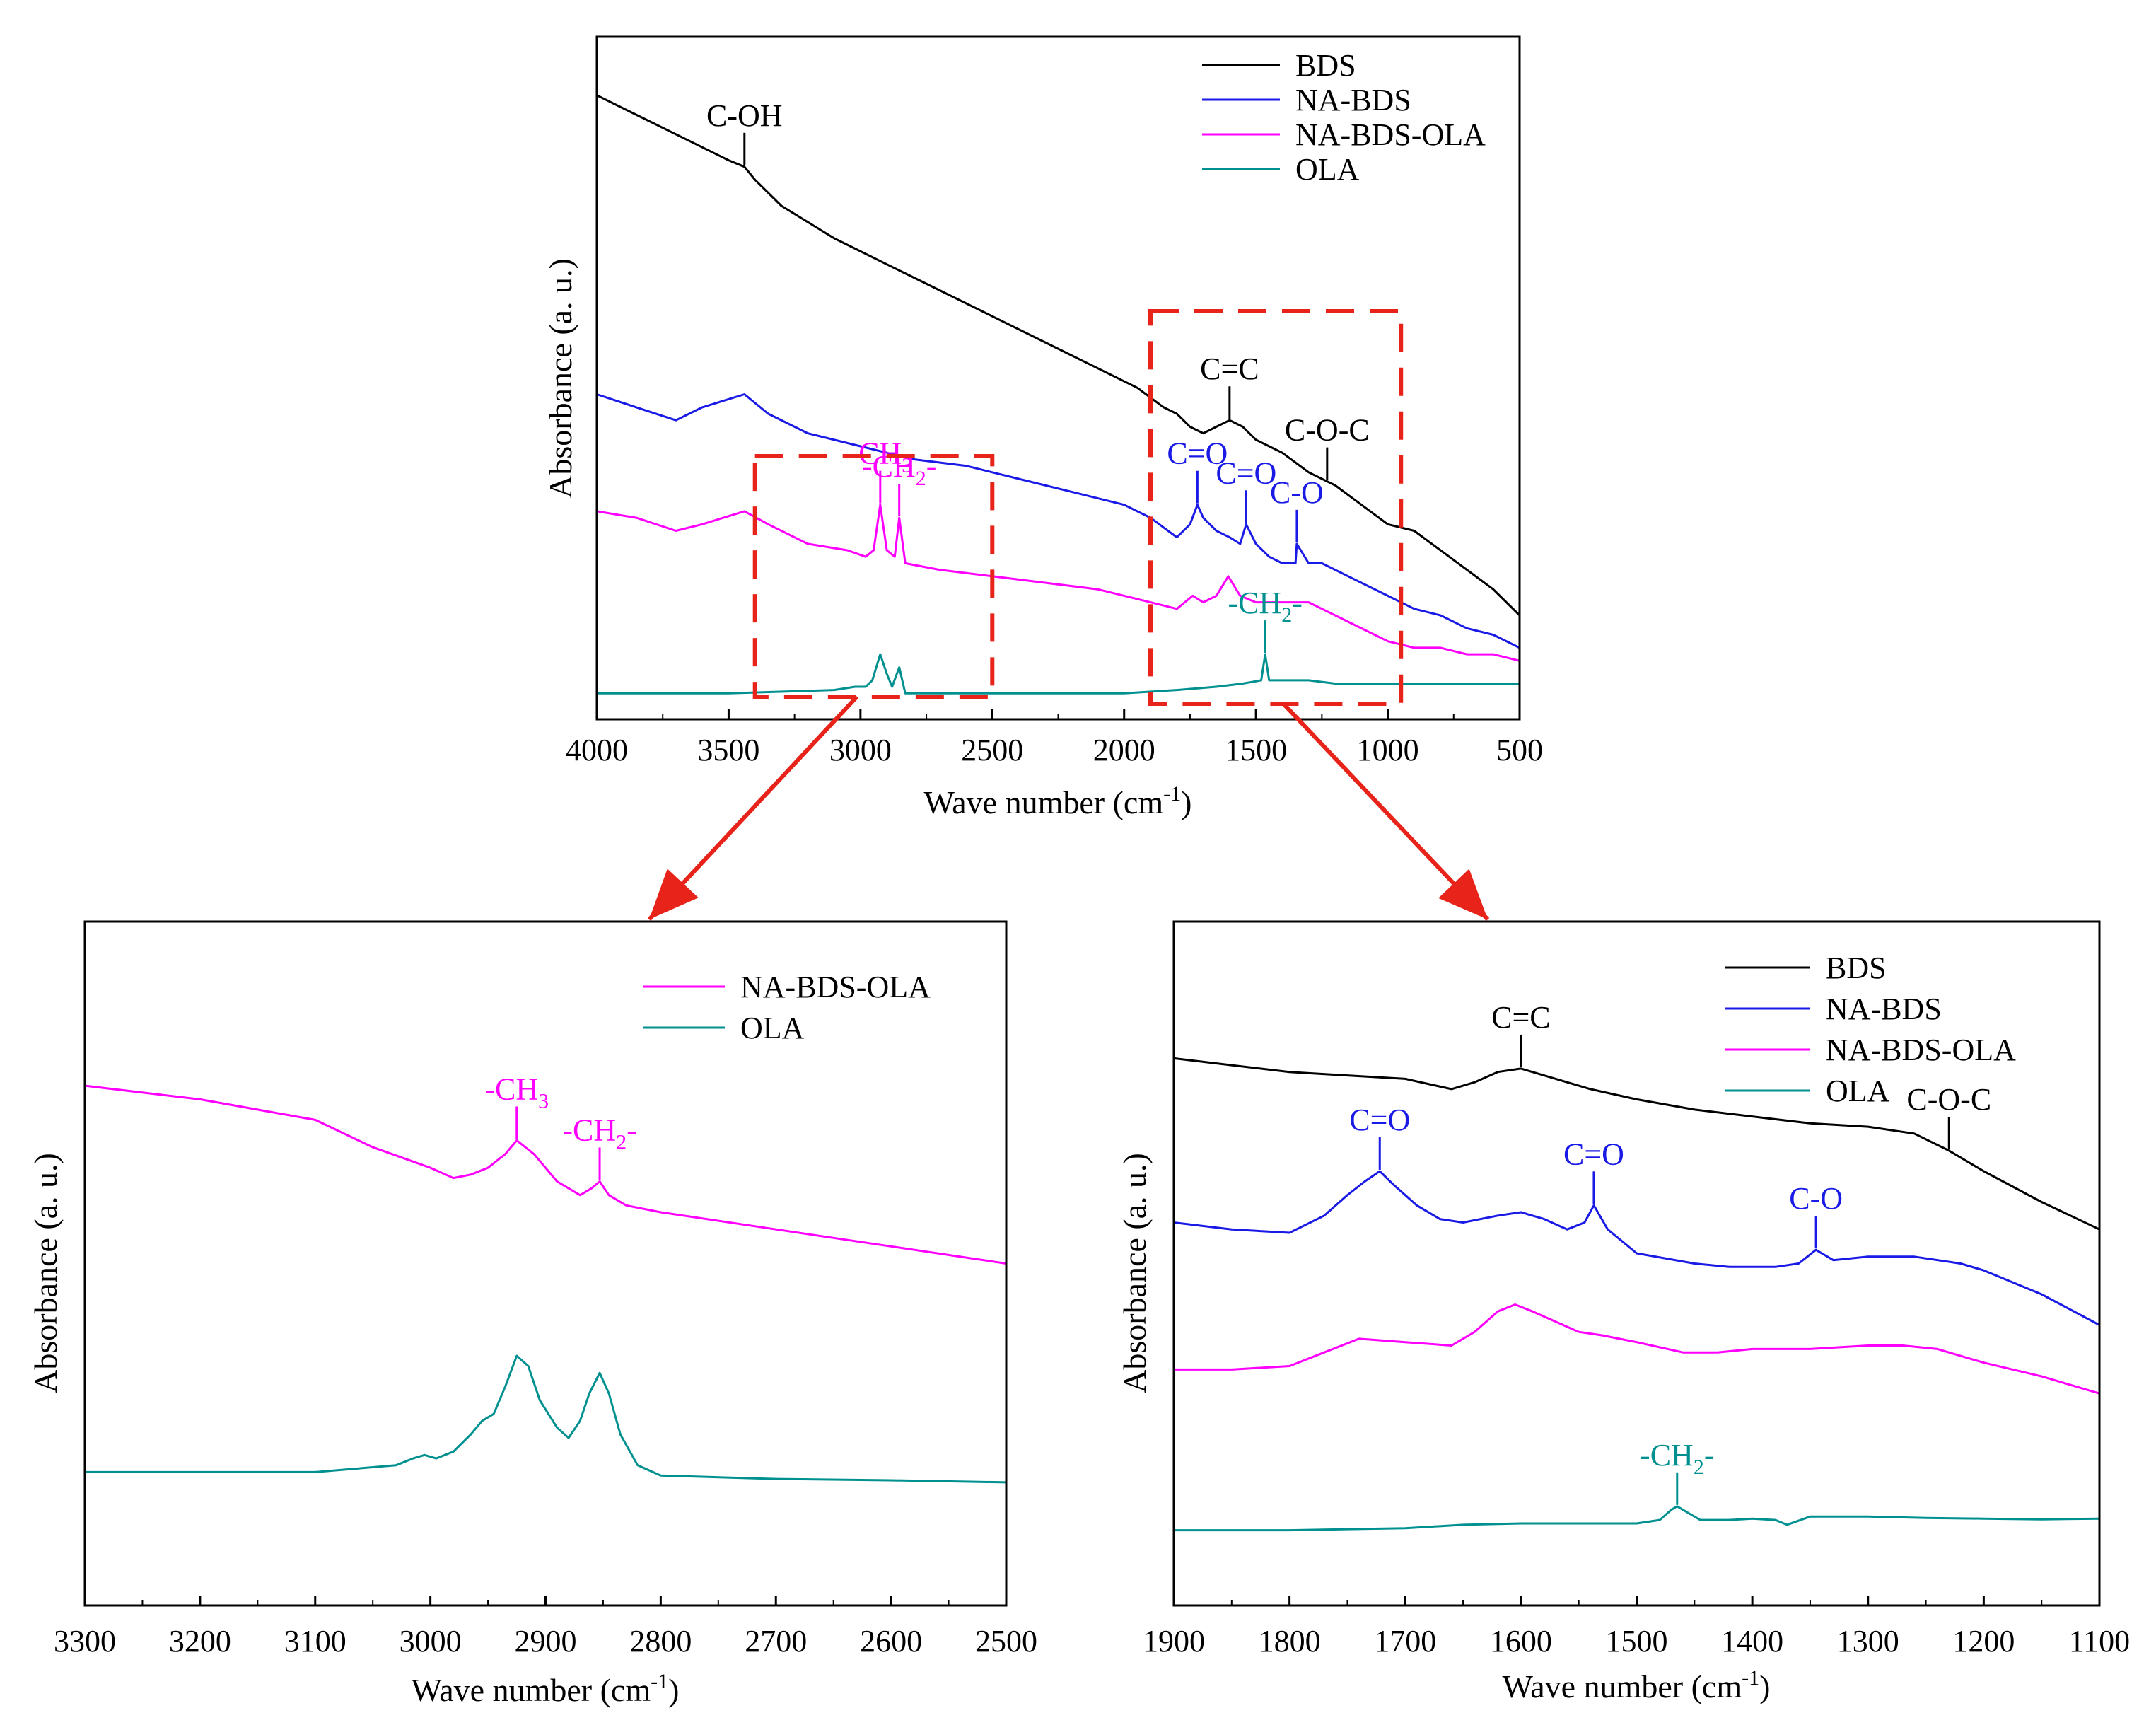 The image size is (2156, 1725). I want to click on bottom-right-annotations: C=C C-O-C C=O C=O C-O -CH2-, so click(1670, 1252).